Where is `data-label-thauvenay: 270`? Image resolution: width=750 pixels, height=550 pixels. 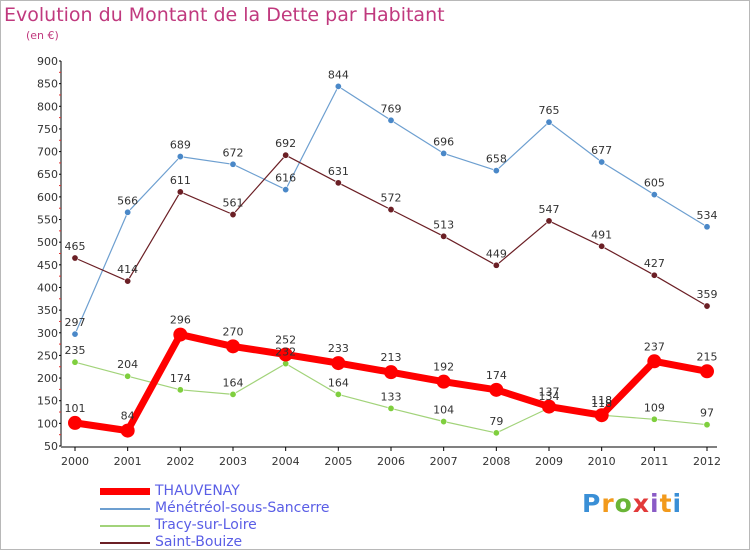 data-label-thauvenay: 270 is located at coordinates (233, 331).